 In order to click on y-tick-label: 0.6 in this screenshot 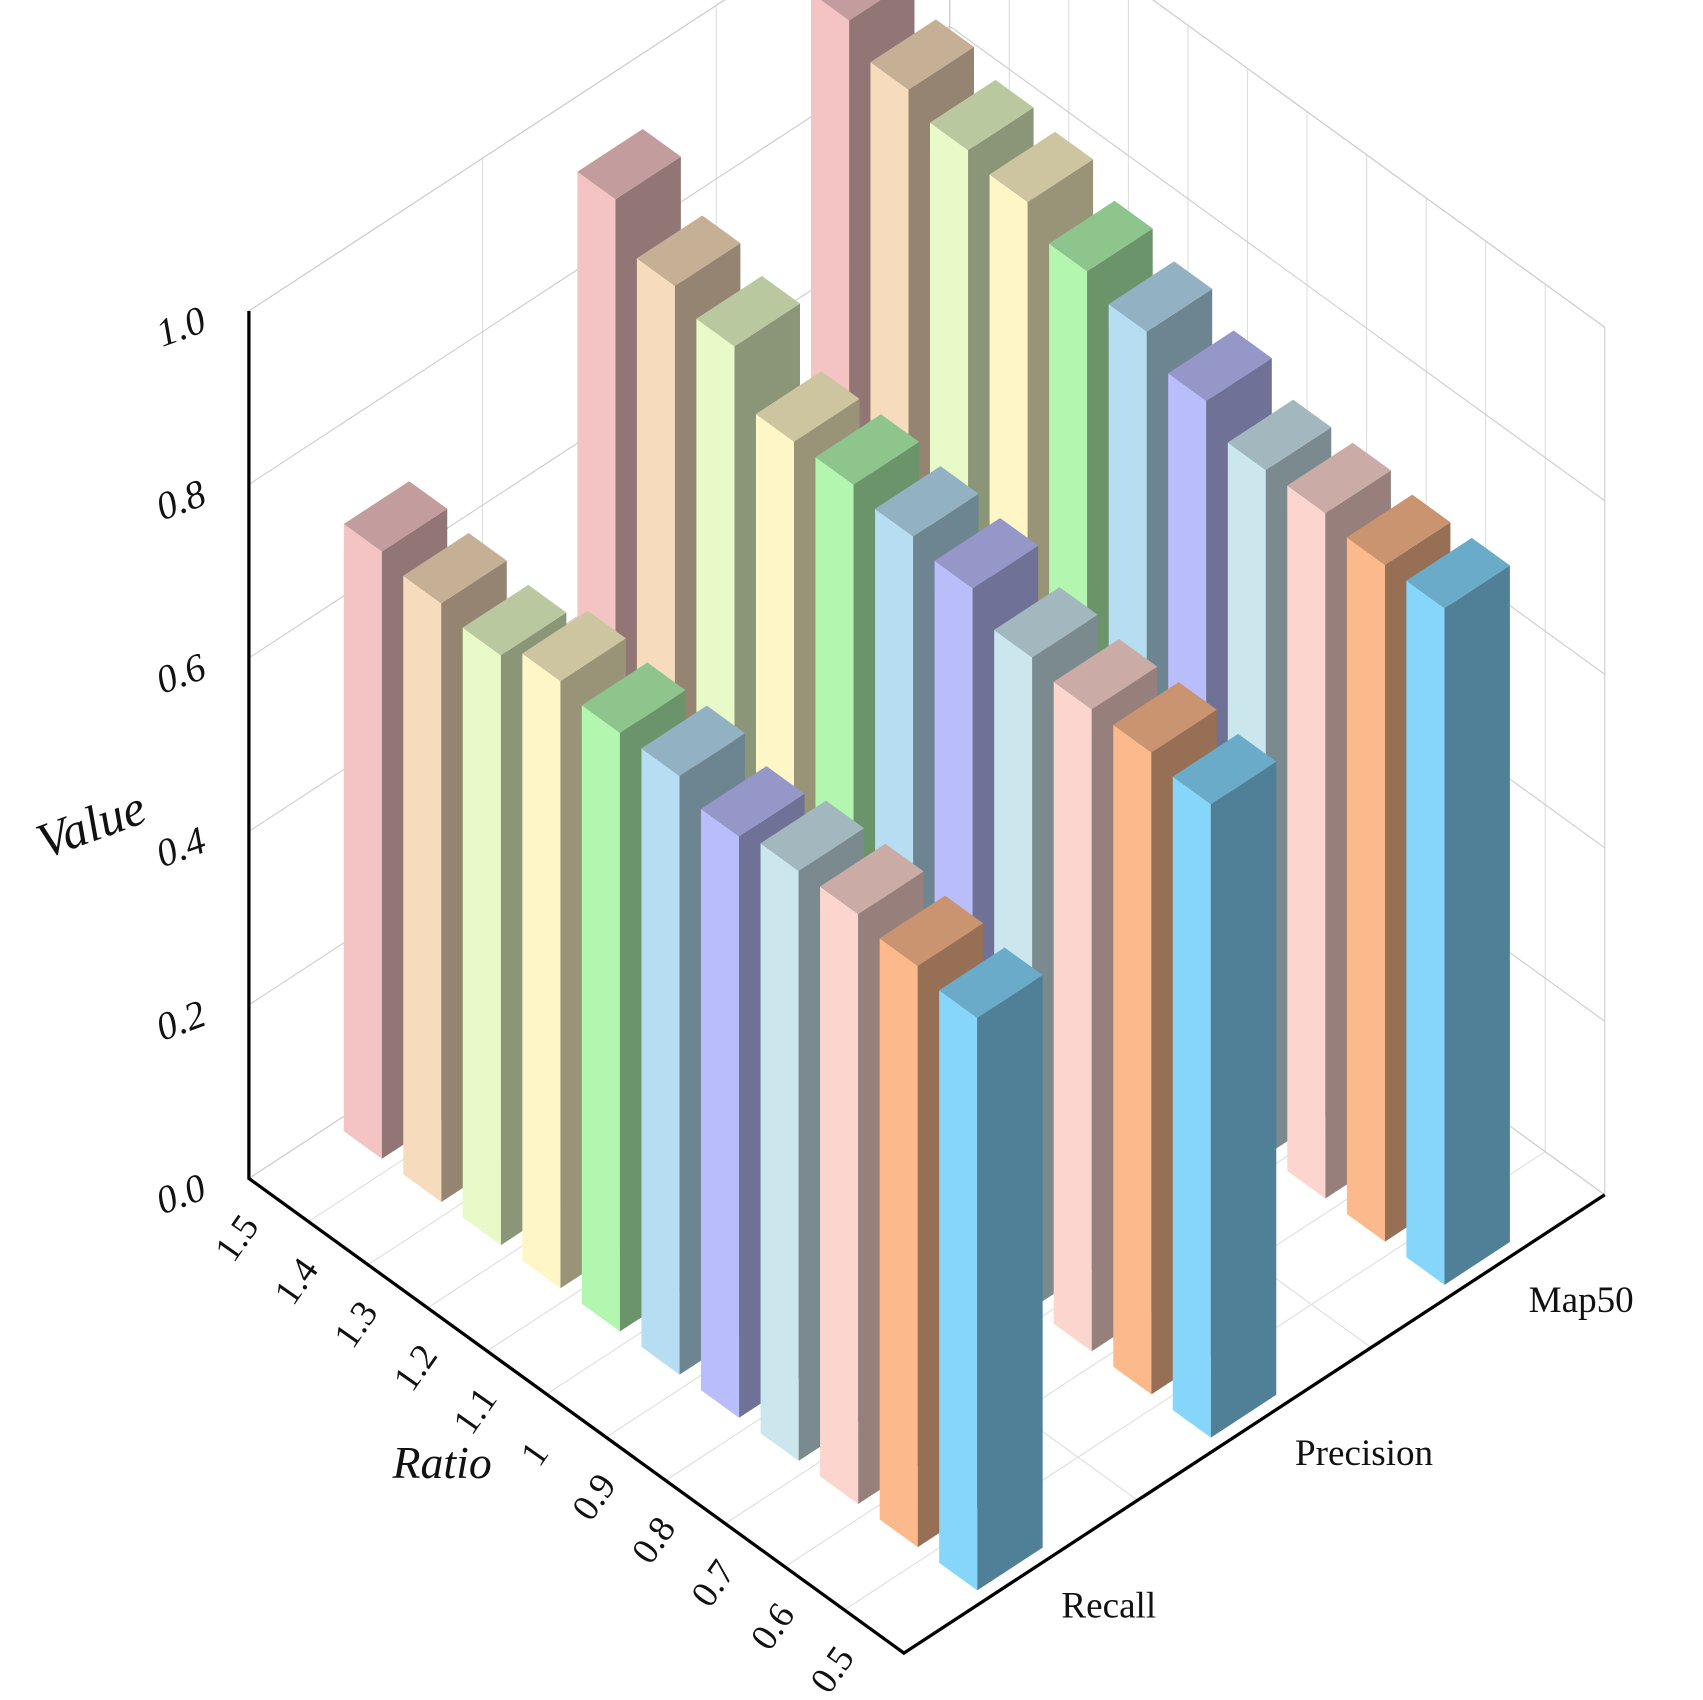, I will do `click(181, 673)`.